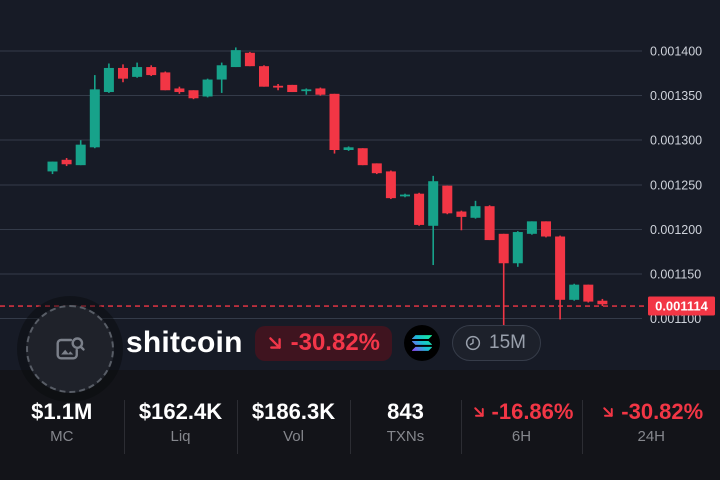  I want to click on y-axis-tick-label: 0.001150, so click(675, 274).